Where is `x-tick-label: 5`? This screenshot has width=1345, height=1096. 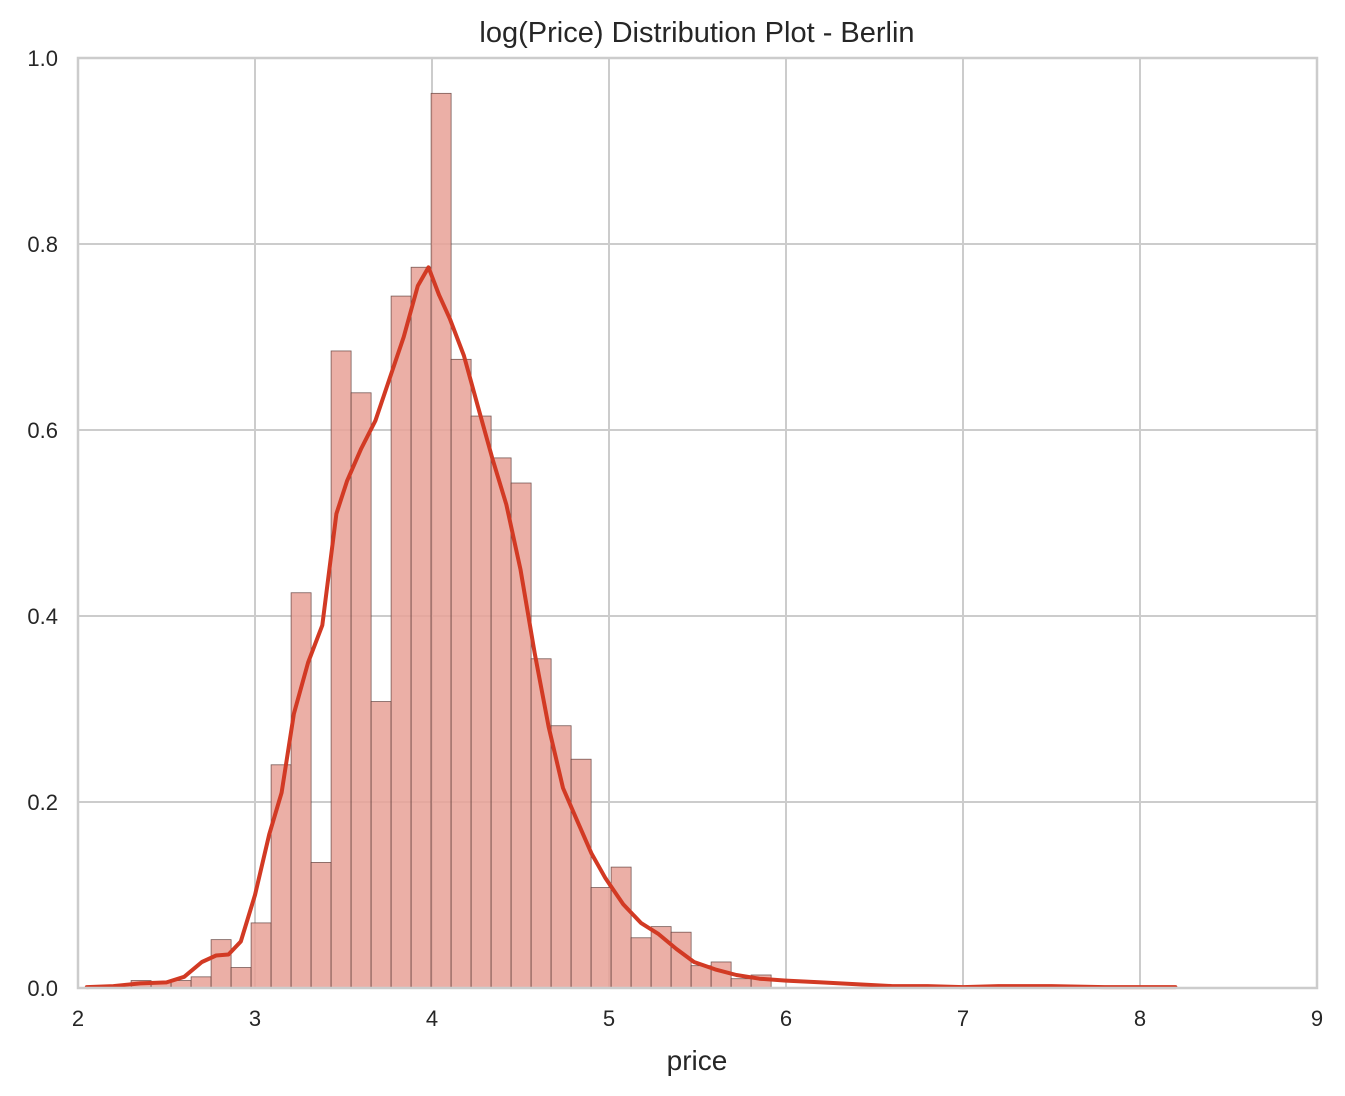
x-tick-label: 5 is located at coordinates (609, 1018).